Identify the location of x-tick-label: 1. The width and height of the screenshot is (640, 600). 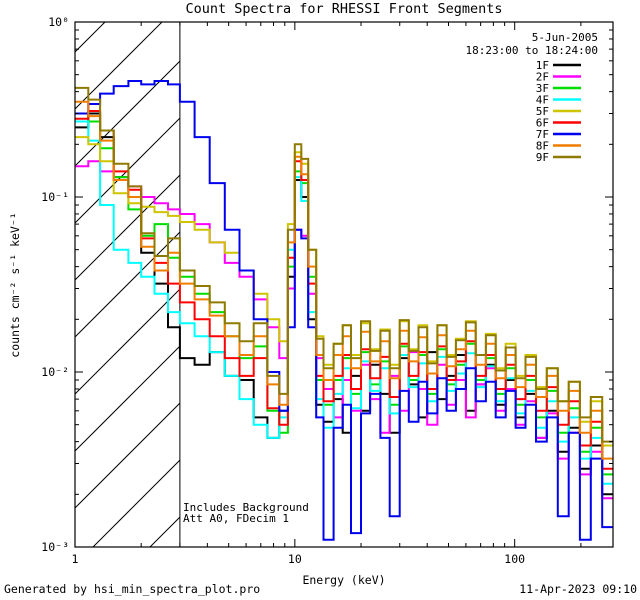
(75, 559).